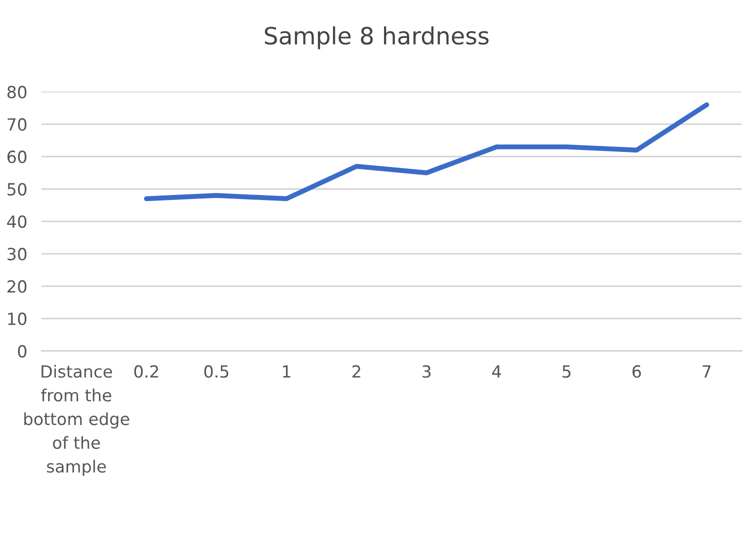  What do you see at coordinates (356, 371) in the screenshot?
I see `x-tick-label: 2` at bounding box center [356, 371].